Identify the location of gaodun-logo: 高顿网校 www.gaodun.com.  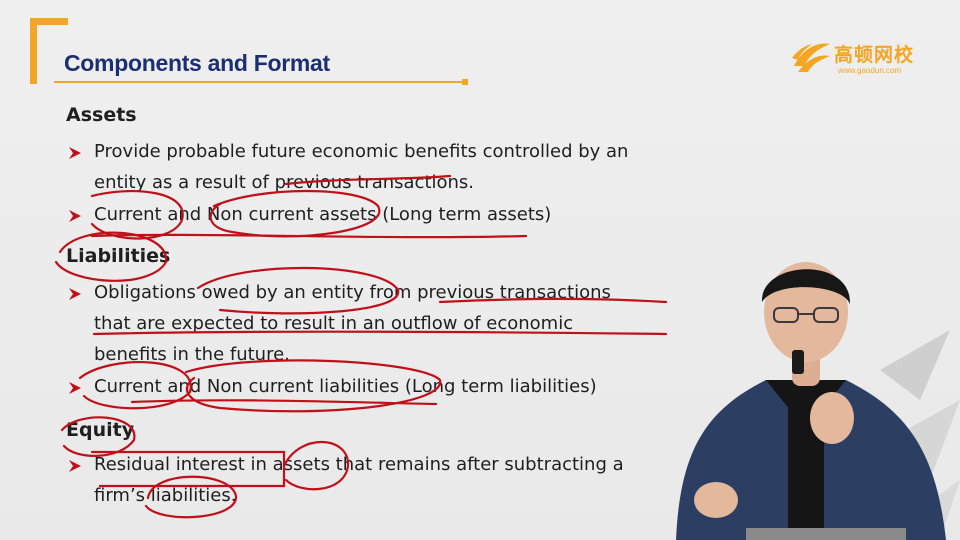
(857, 59).